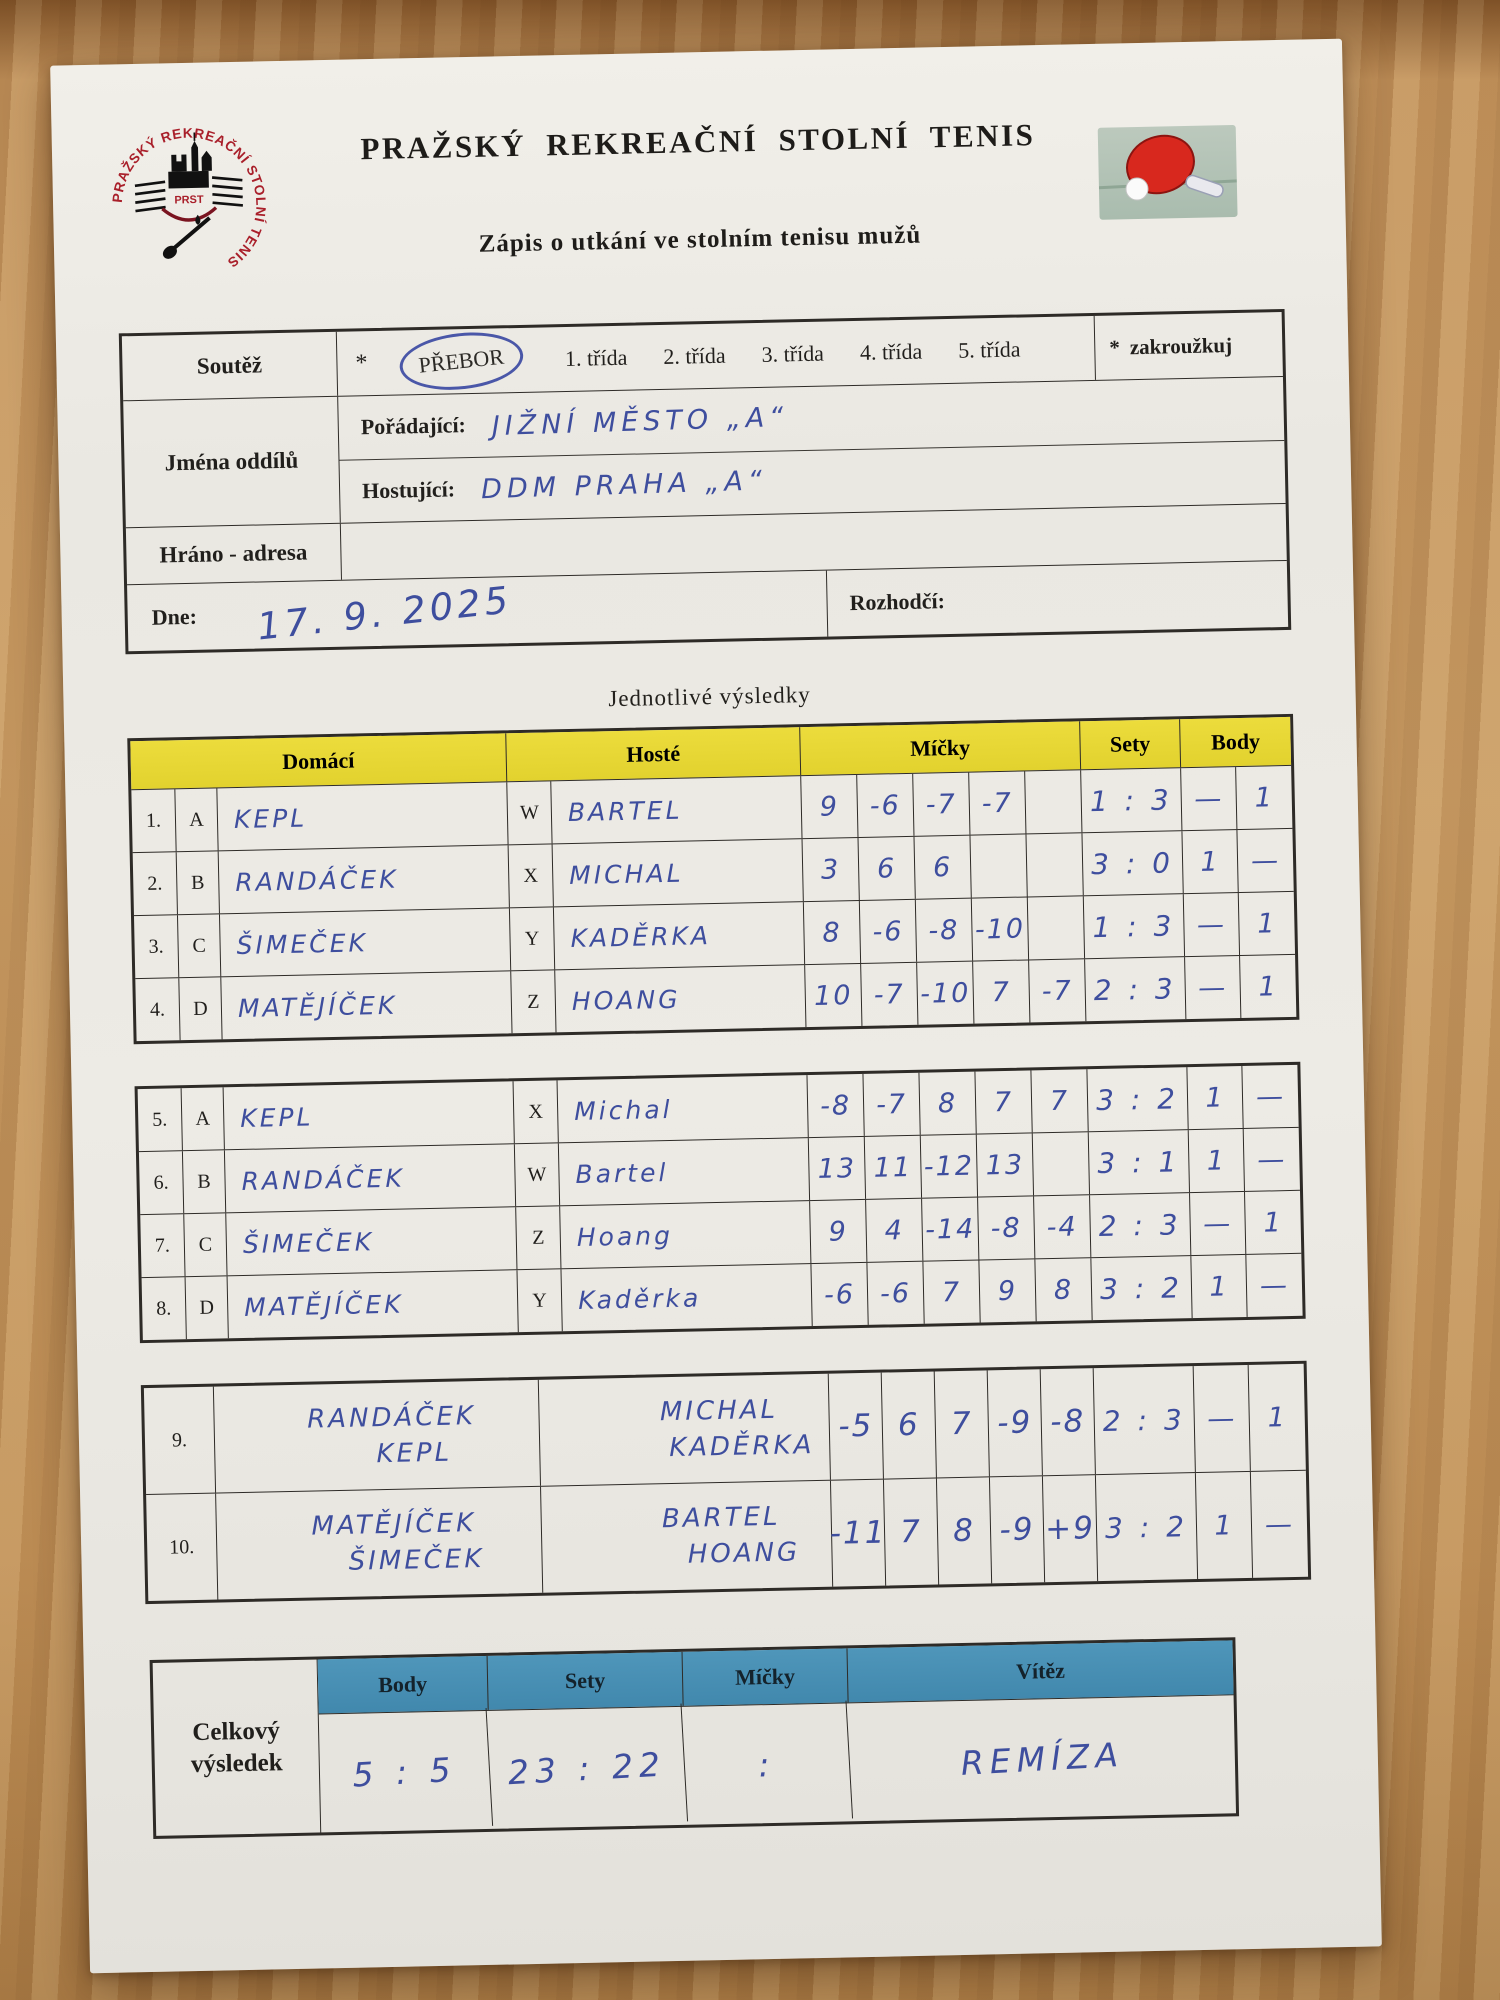 Image resolution: width=1500 pixels, height=2000 pixels. What do you see at coordinates (207, 1308) in the screenshot?
I see `home-key: D` at bounding box center [207, 1308].